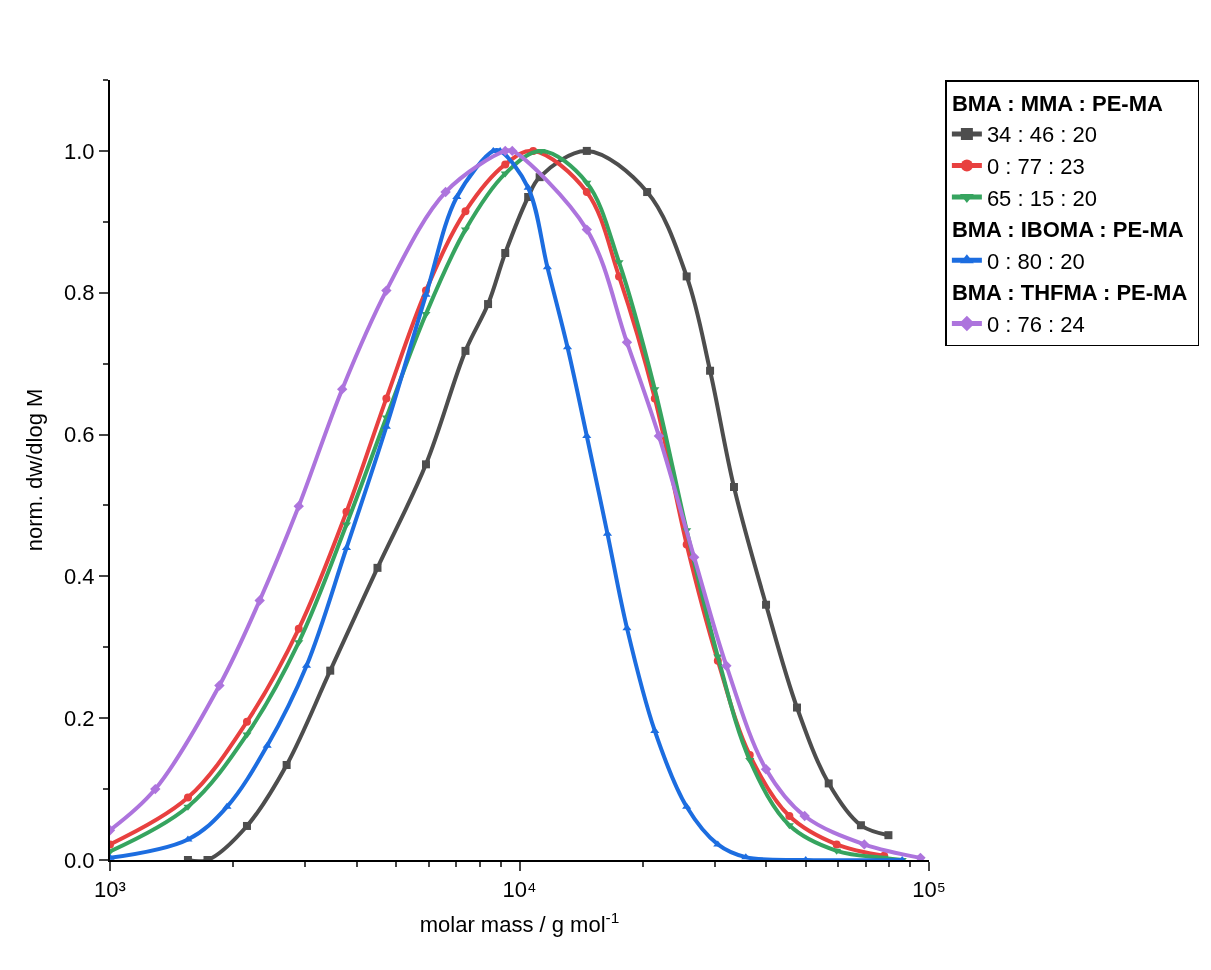  Describe the element at coordinates (35, 470) in the screenshot. I see `y-axis-title: norm. dw/dlog M` at that location.